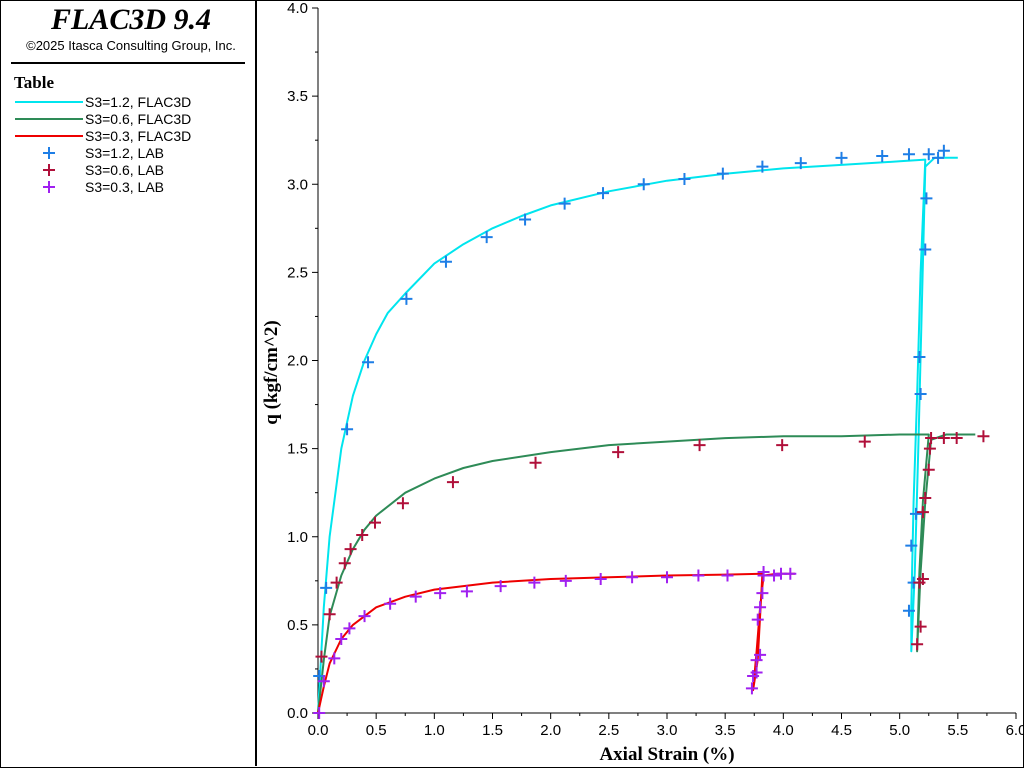 This screenshot has width=1024, height=768. I want to click on x-tick-label: 2.5, so click(608, 730).